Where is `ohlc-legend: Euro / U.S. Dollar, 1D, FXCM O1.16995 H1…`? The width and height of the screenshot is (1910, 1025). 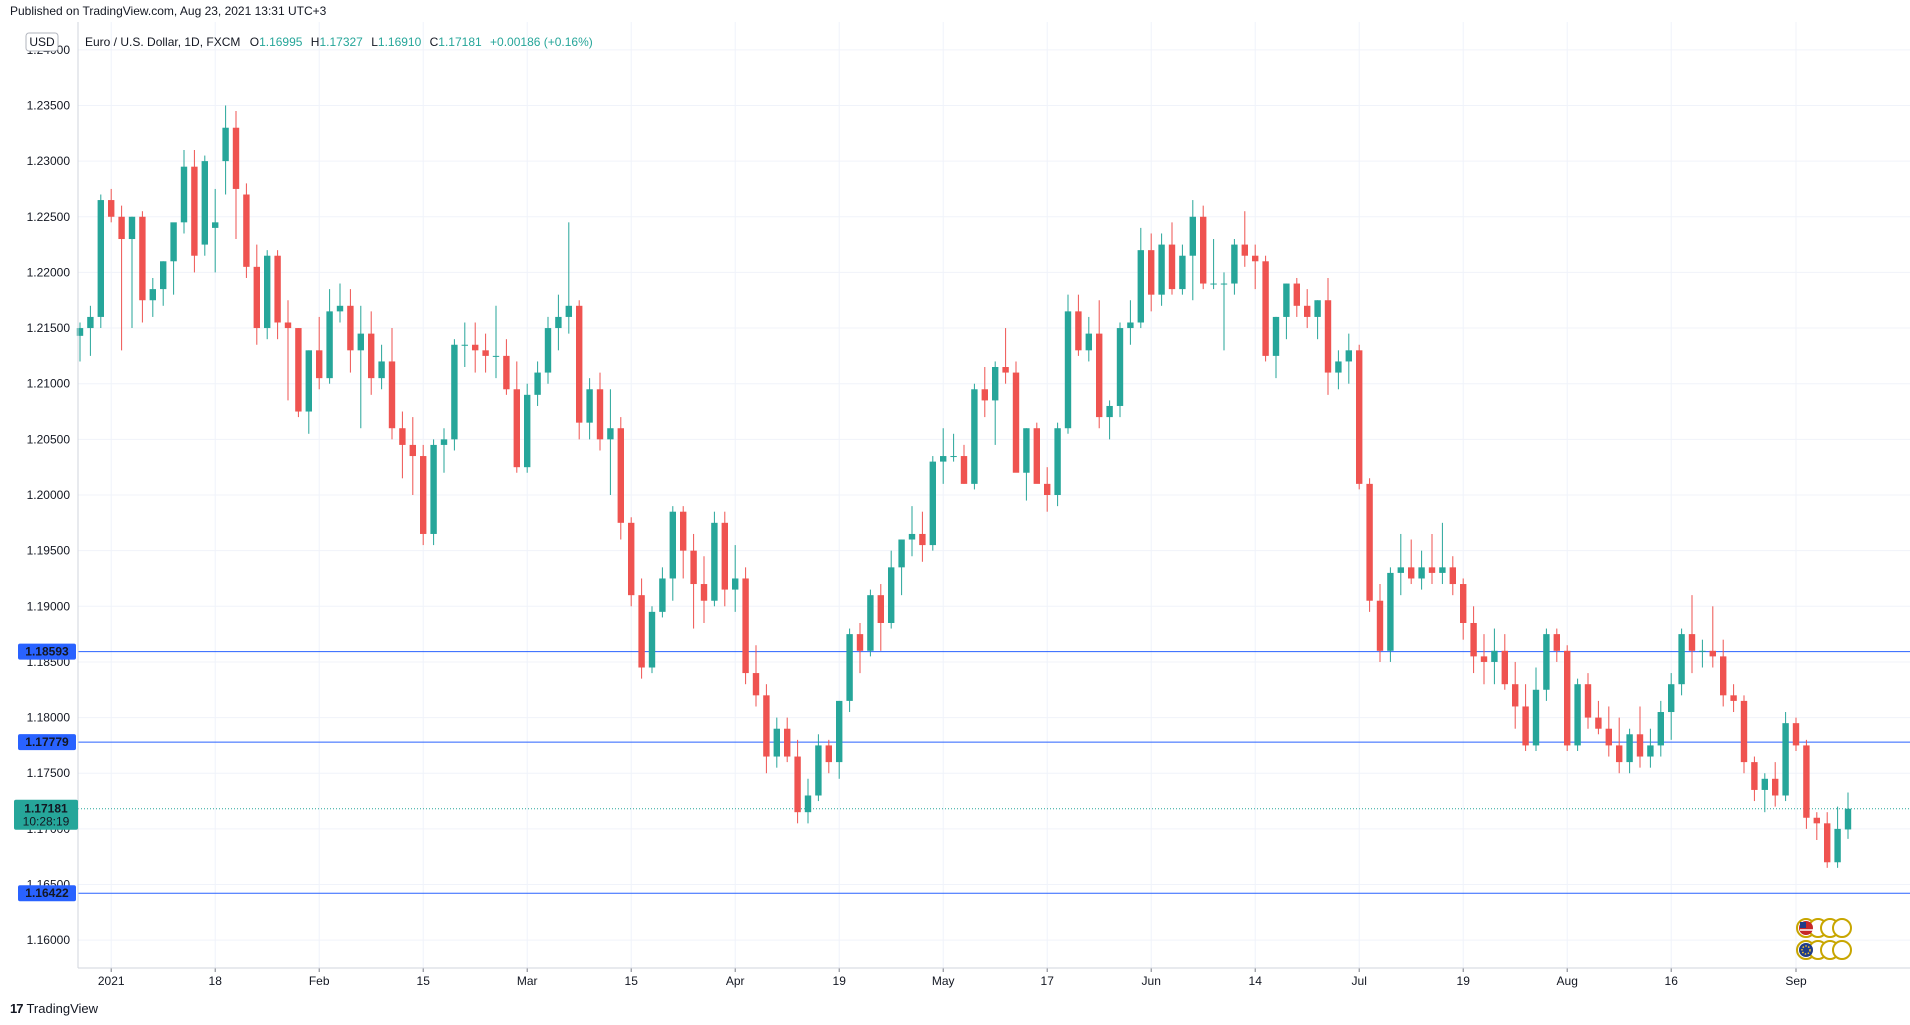 ohlc-legend: Euro / U.S. Dollar, 1D, FXCM O1.16995 H1… is located at coordinates (339, 42).